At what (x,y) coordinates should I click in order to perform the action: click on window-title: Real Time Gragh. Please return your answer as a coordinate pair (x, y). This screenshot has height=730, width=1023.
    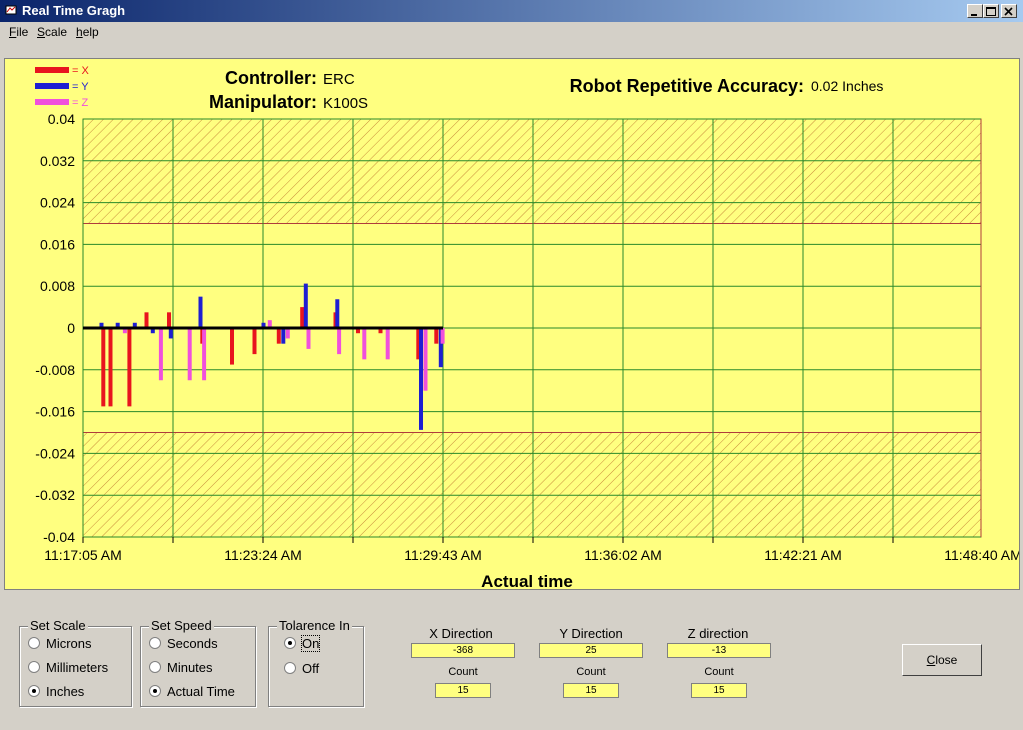
    Looking at the image, I should click on (74, 10).